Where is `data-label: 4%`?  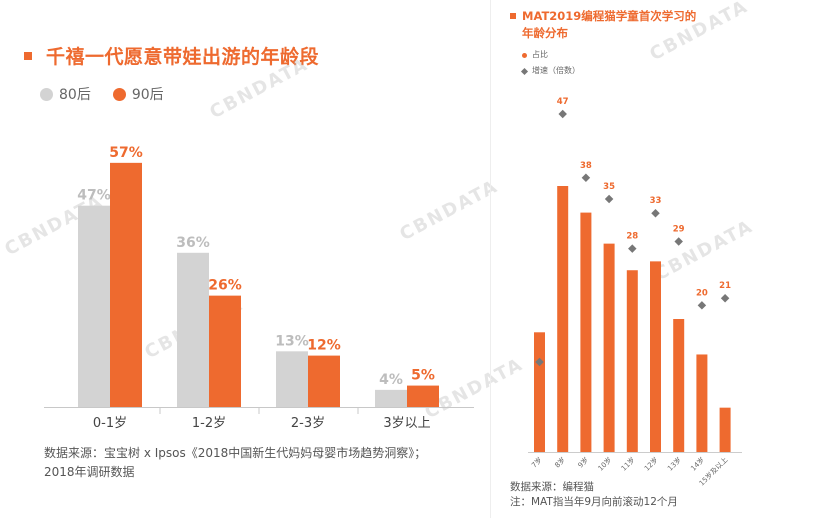
data-label: 4% is located at coordinates (391, 380).